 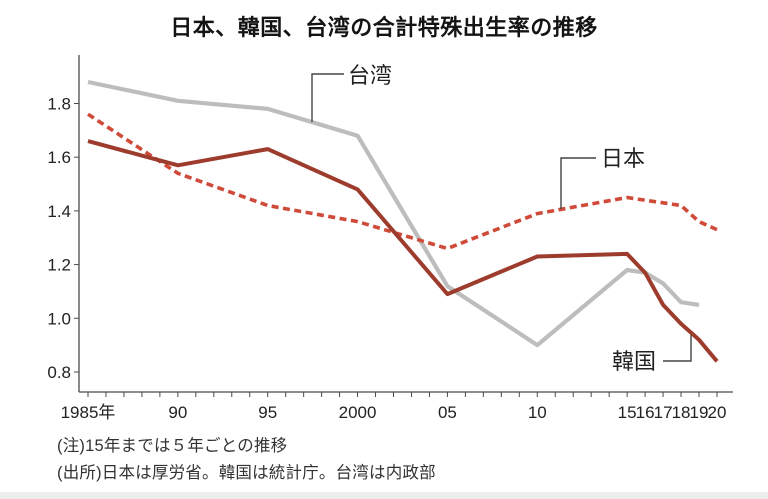 I want to click on x-tick-label: 15, so click(x=627, y=412).